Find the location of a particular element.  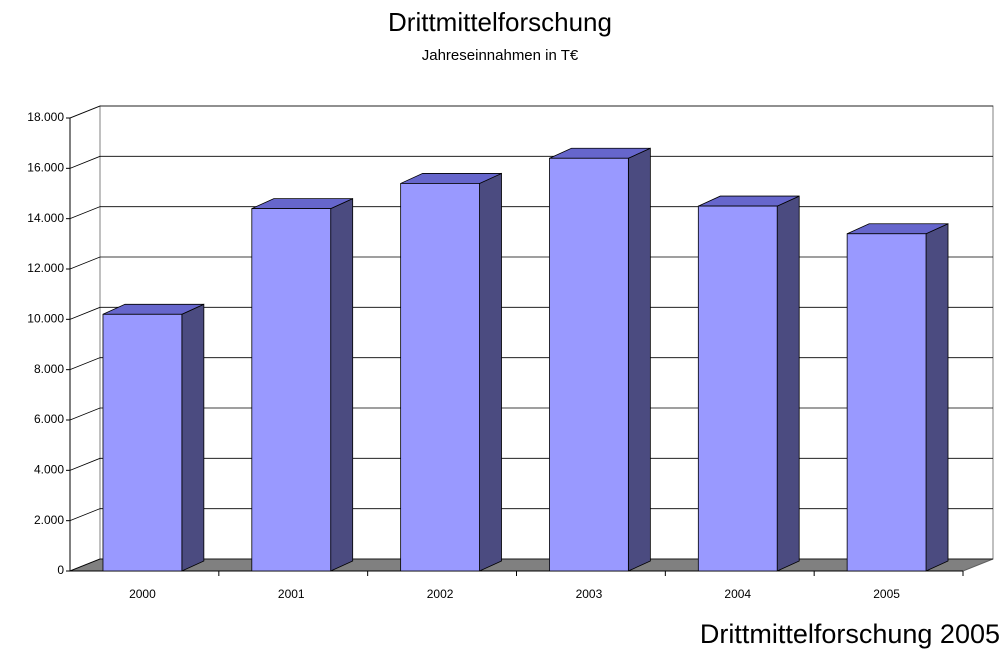

chart-title: Drittmittelforschung is located at coordinates (500, 22).